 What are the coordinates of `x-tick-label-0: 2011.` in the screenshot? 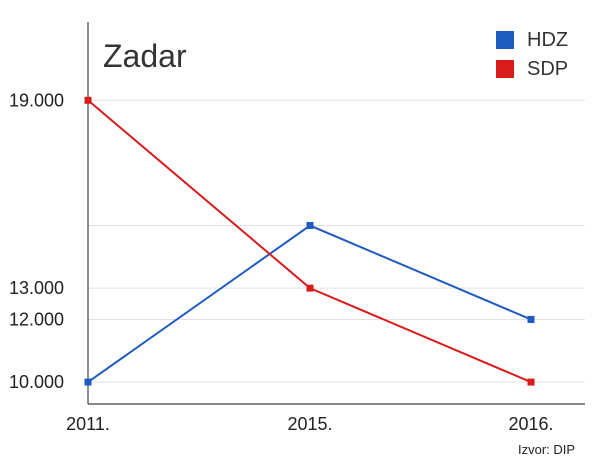 It's located at (88, 424).